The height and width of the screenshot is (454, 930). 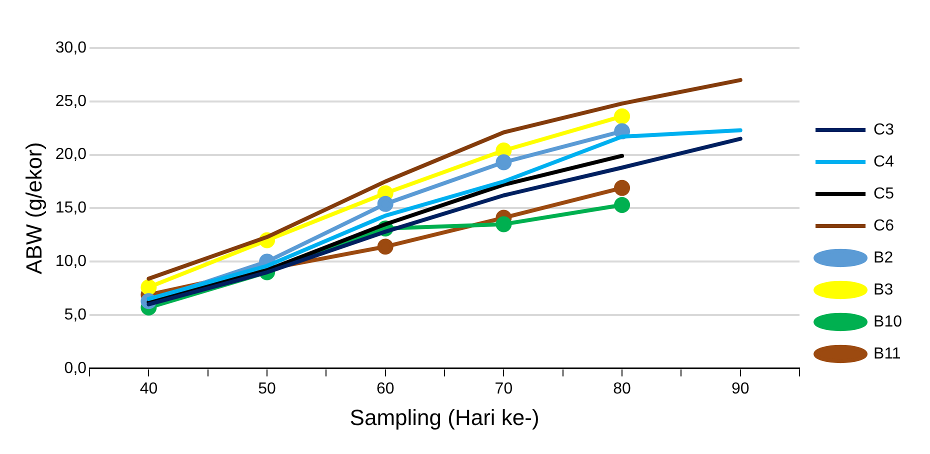 I want to click on x-tick-label: 90, so click(x=740, y=389).